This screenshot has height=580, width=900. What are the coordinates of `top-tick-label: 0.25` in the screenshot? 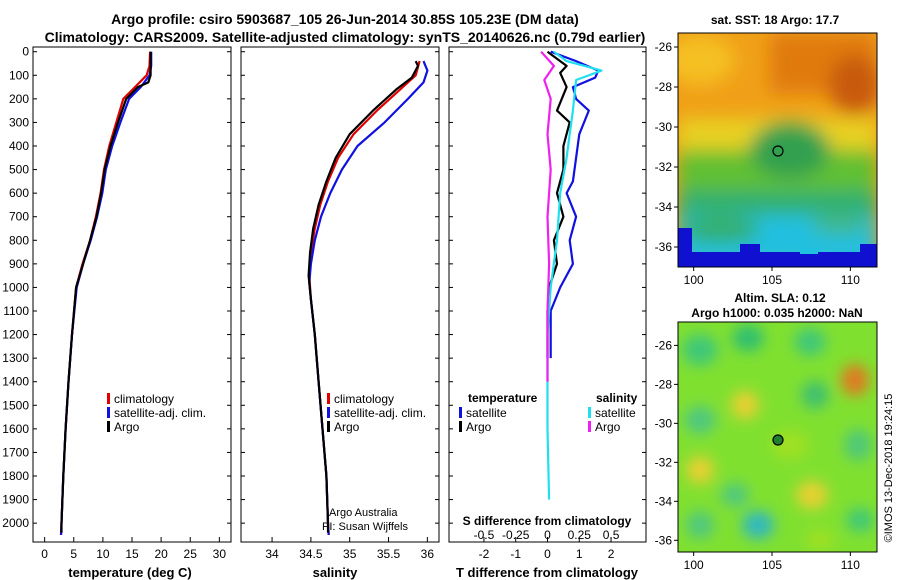 It's located at (580, 535).